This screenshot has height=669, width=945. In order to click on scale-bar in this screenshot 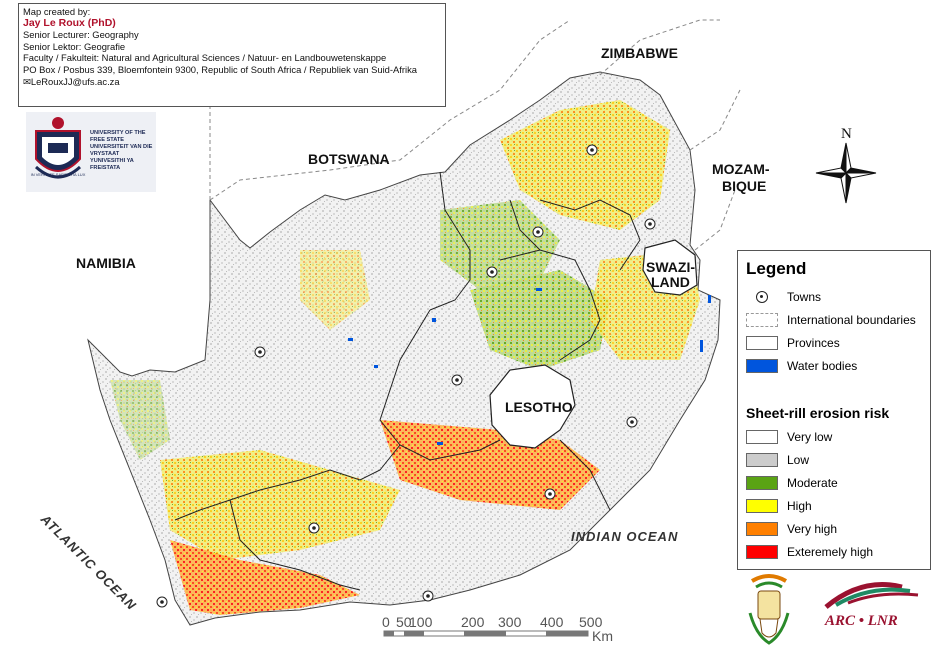, I will do `click(486, 633)`.